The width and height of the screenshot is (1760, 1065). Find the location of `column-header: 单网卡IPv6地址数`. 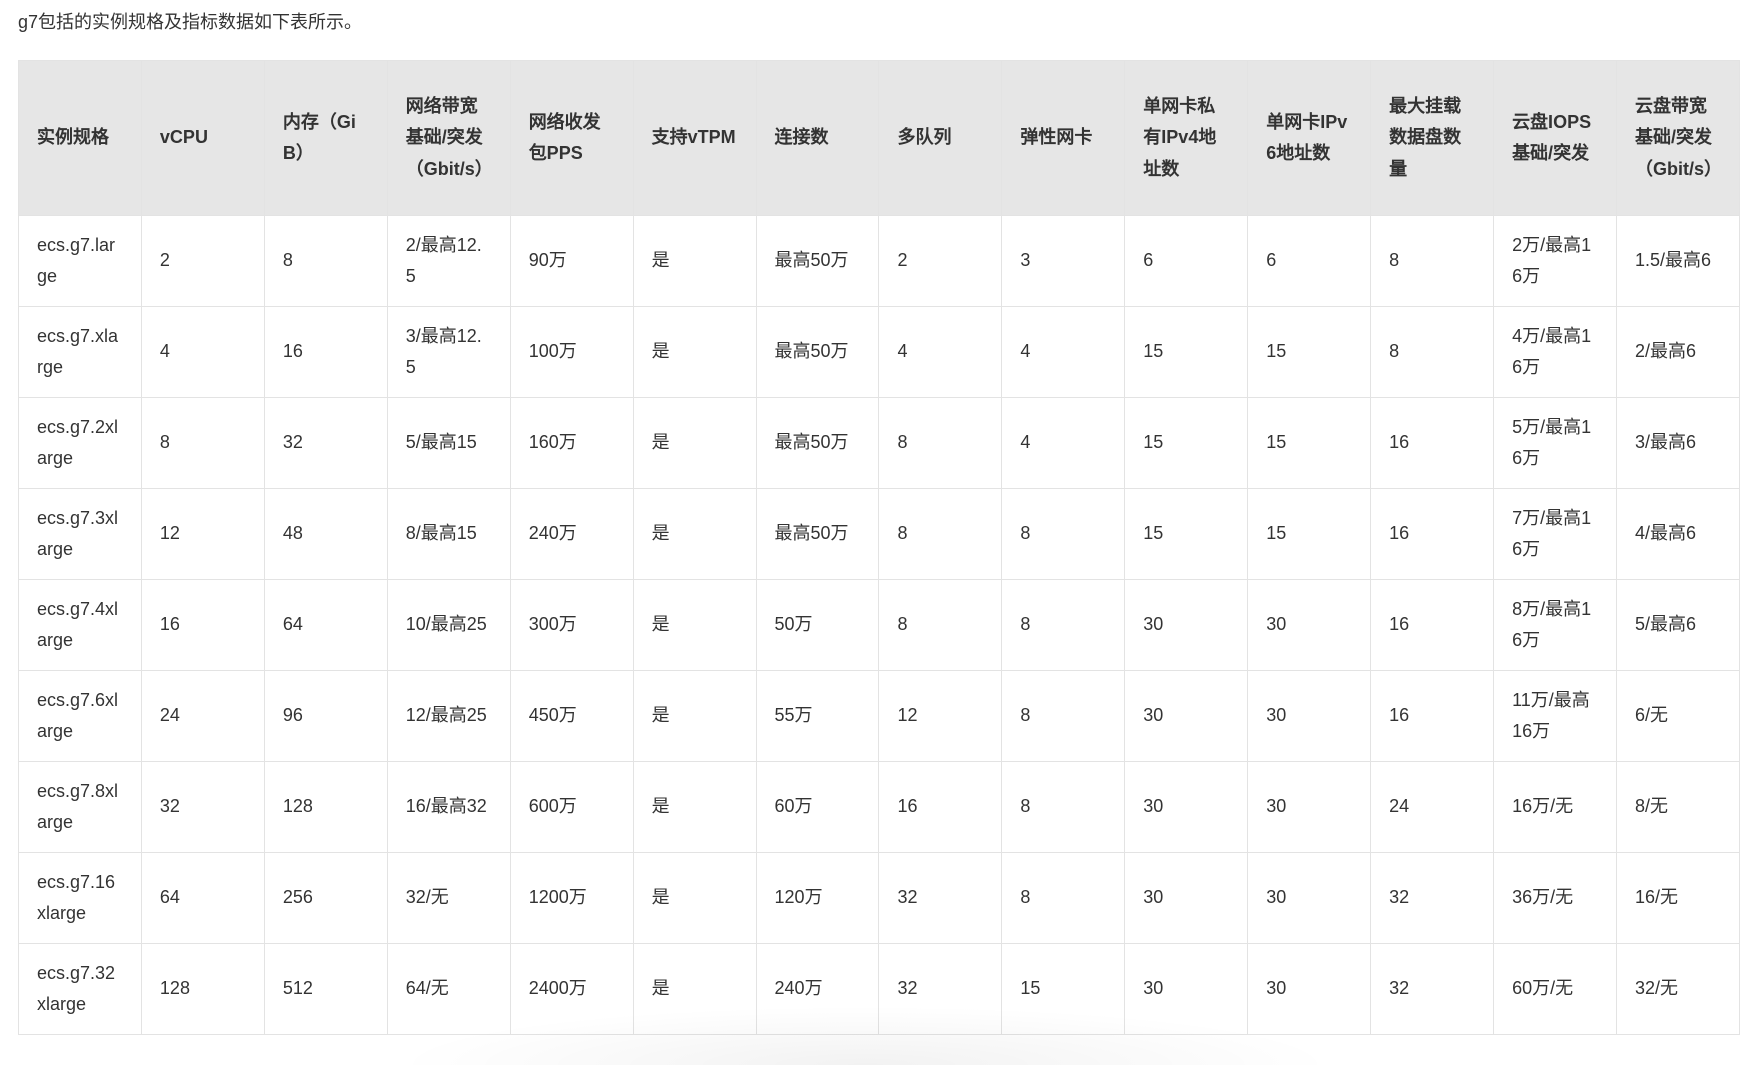

column-header: 单网卡IPv6地址数 is located at coordinates (1309, 138).